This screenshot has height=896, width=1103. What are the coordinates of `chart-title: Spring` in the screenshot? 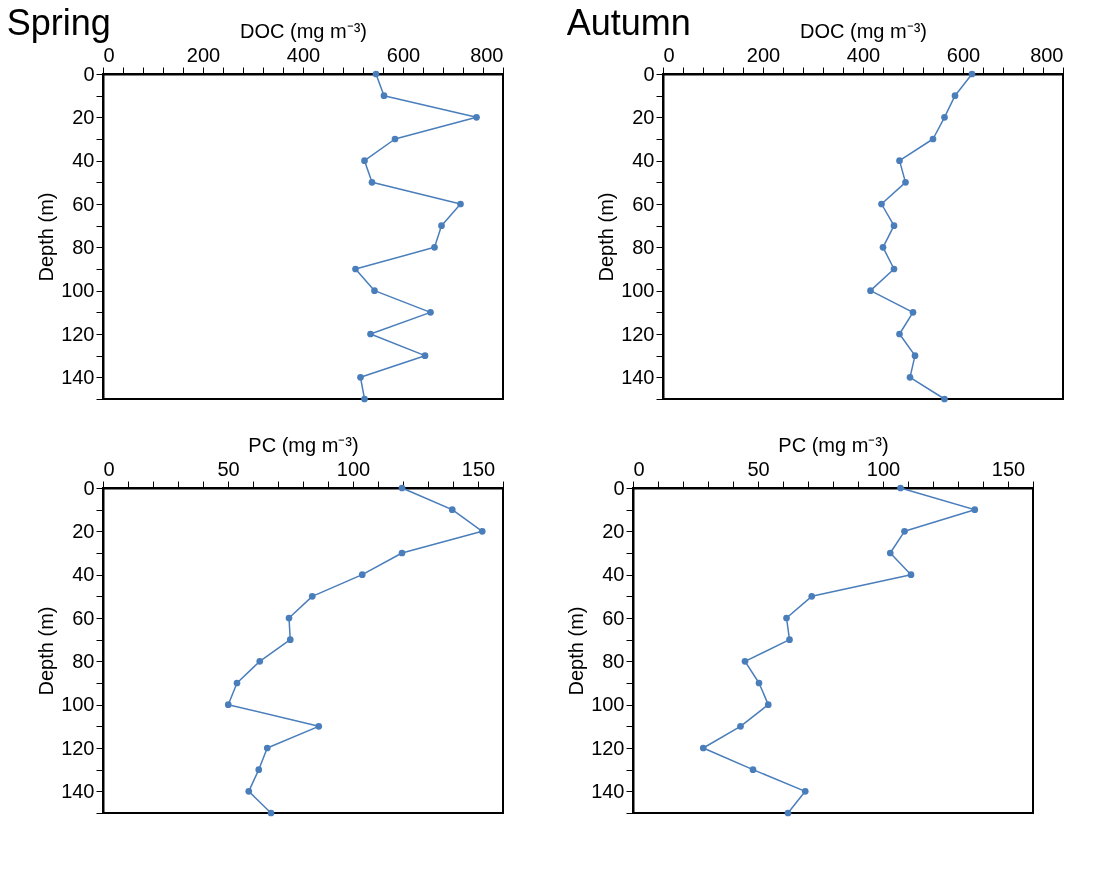 It's located at (58, 22).